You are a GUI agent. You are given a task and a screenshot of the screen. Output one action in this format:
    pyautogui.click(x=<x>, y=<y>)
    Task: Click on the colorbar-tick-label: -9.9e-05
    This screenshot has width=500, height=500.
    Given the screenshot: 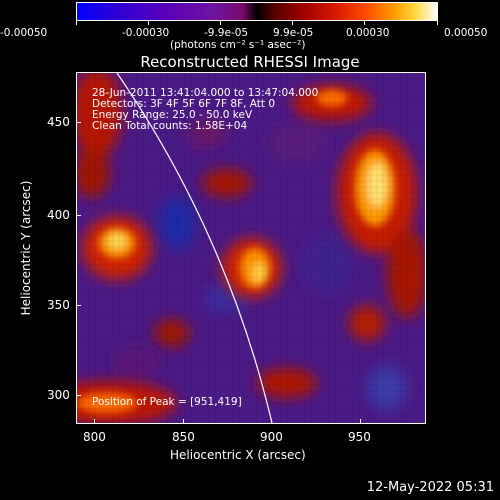 What is the action you would take?
    pyautogui.click(x=226, y=33)
    